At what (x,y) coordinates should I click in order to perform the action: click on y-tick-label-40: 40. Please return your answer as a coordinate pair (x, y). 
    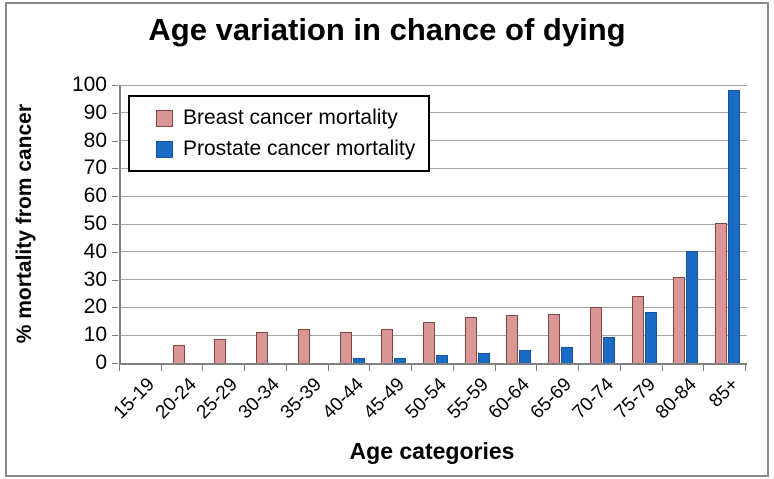
    Looking at the image, I should click on (95, 251).